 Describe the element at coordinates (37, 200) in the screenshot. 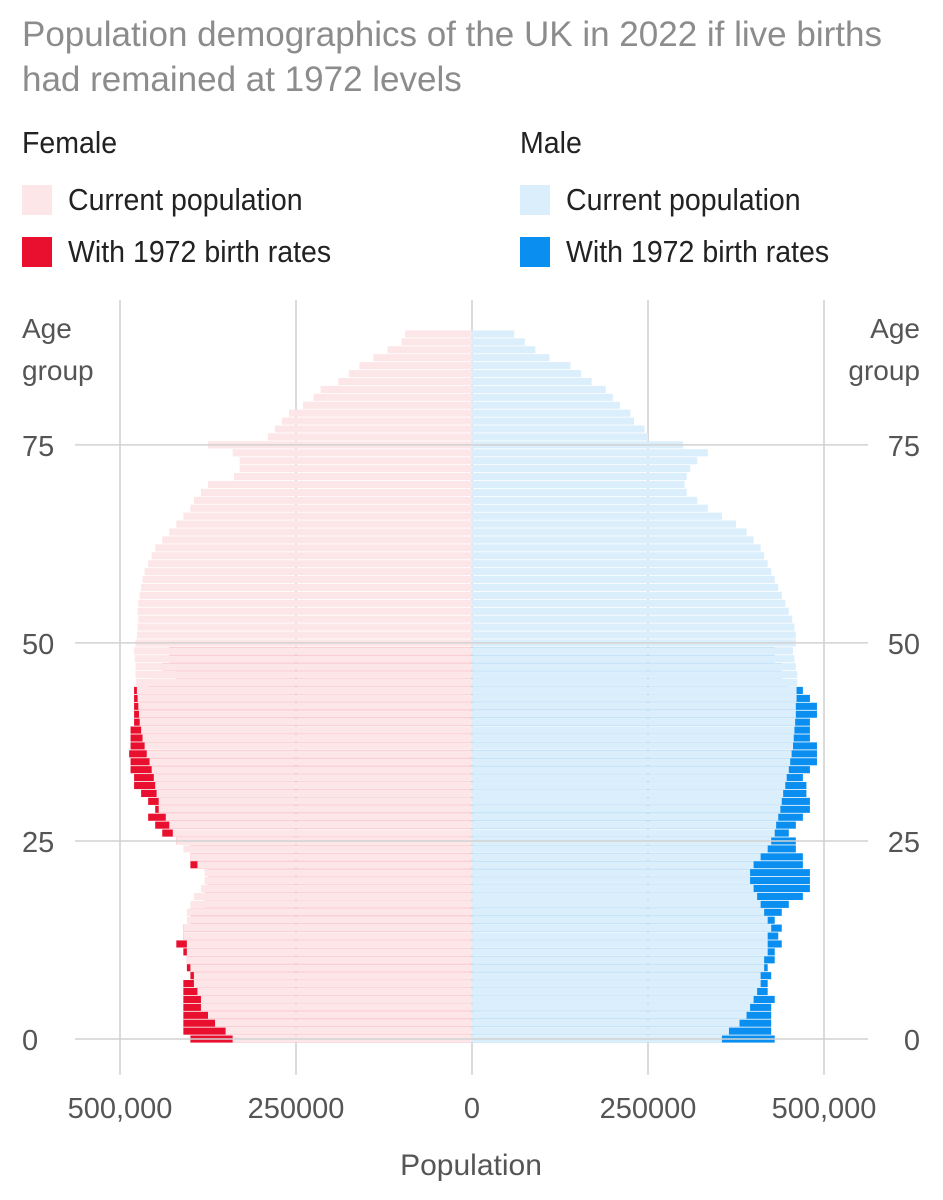

I see `legend-swatch-female-current` at that location.